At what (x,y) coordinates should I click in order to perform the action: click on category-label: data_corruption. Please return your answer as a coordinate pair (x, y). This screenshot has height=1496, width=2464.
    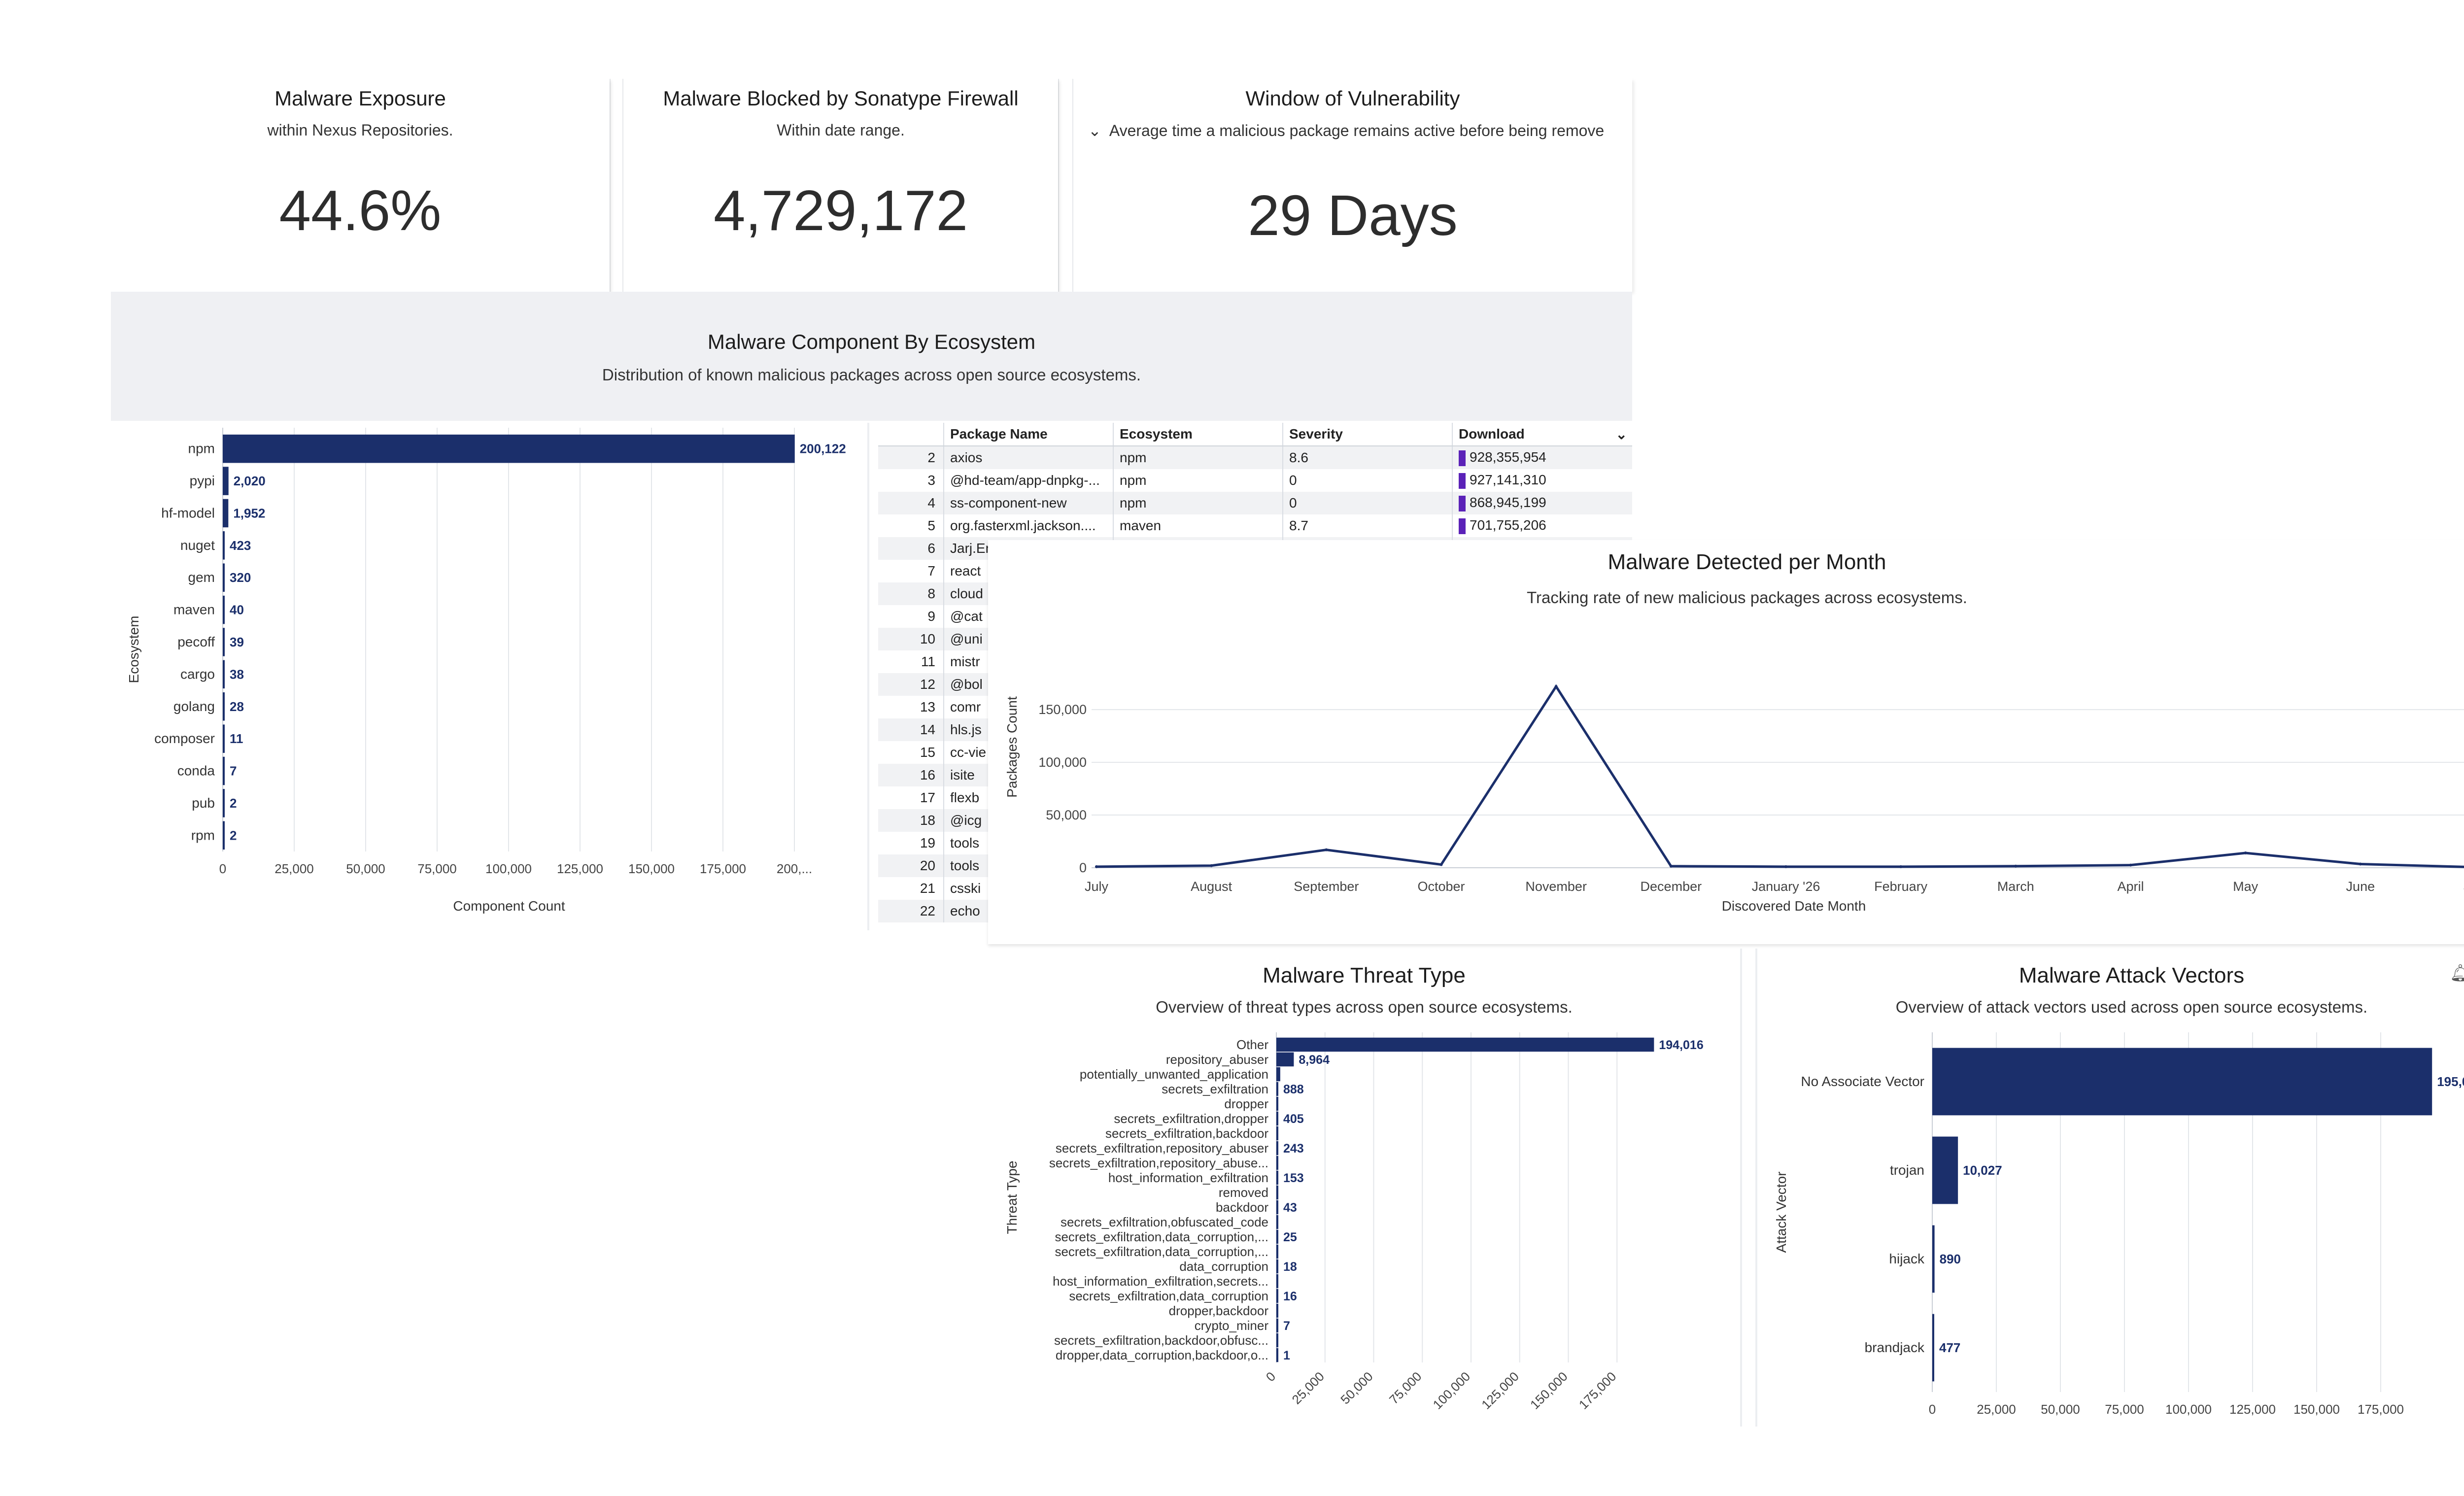
    Looking at the image, I should click on (1223, 1266).